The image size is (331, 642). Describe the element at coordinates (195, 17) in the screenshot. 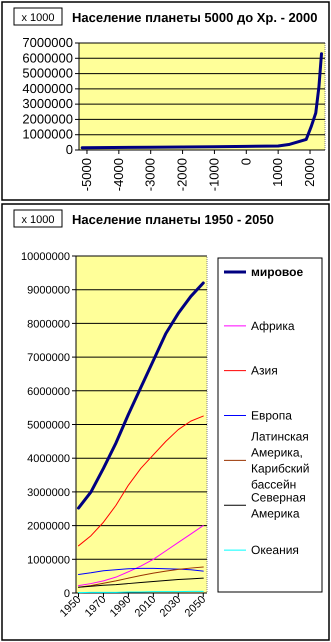

I see `chart-title: Население планеты 5000 до Хр. - 2000` at that location.